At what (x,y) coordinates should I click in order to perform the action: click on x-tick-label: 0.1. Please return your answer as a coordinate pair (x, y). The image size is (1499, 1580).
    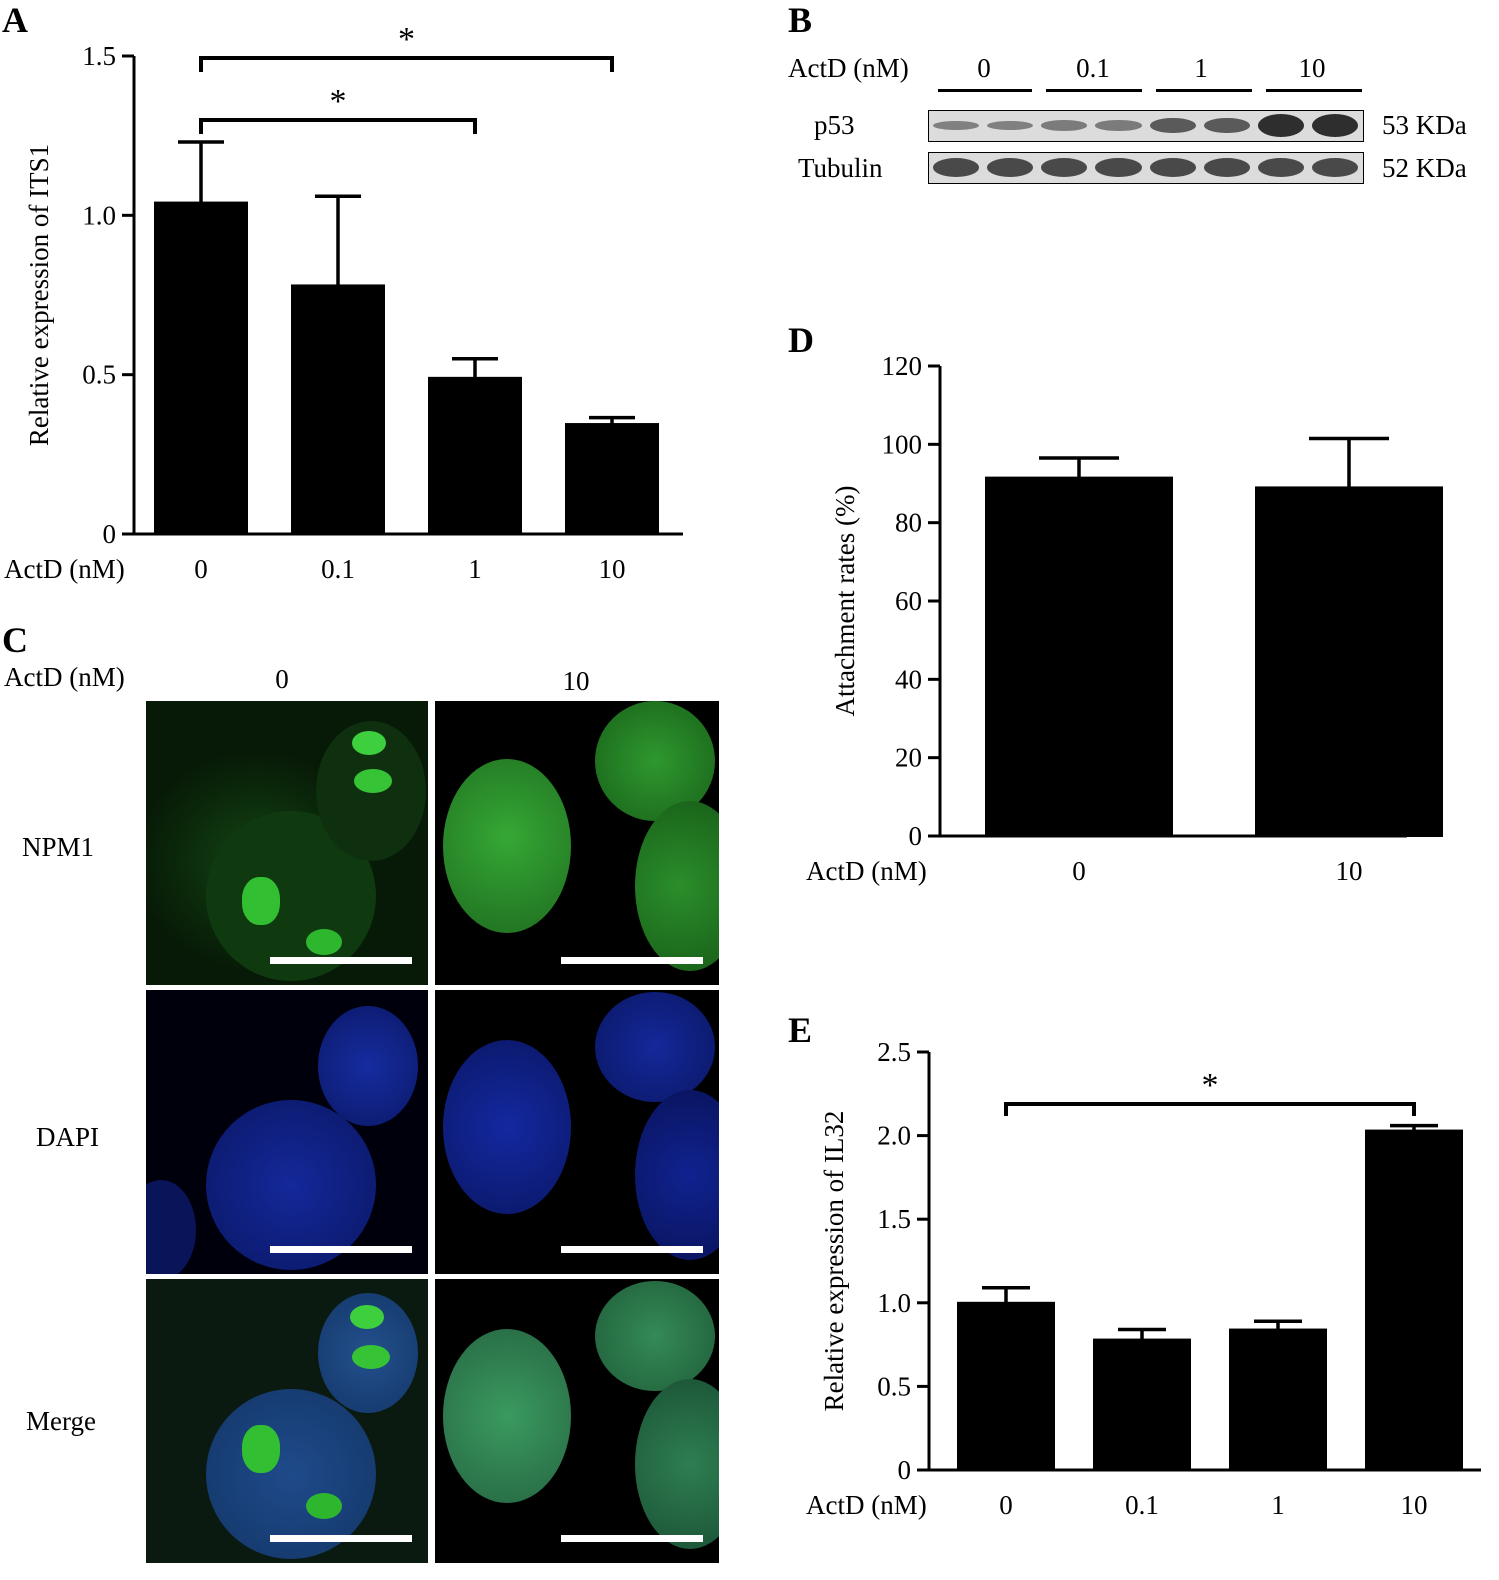
    Looking at the image, I should click on (338, 569).